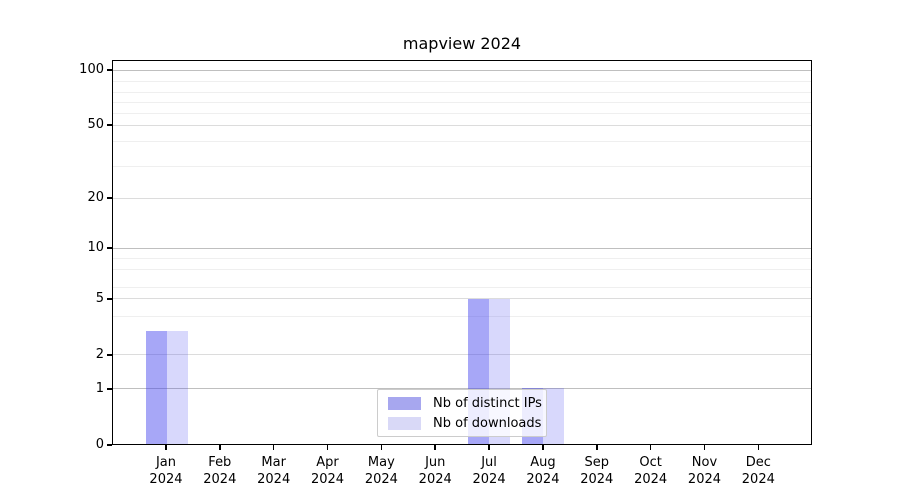  I want to click on x-tick-label: Oct 2024, so click(651, 471).